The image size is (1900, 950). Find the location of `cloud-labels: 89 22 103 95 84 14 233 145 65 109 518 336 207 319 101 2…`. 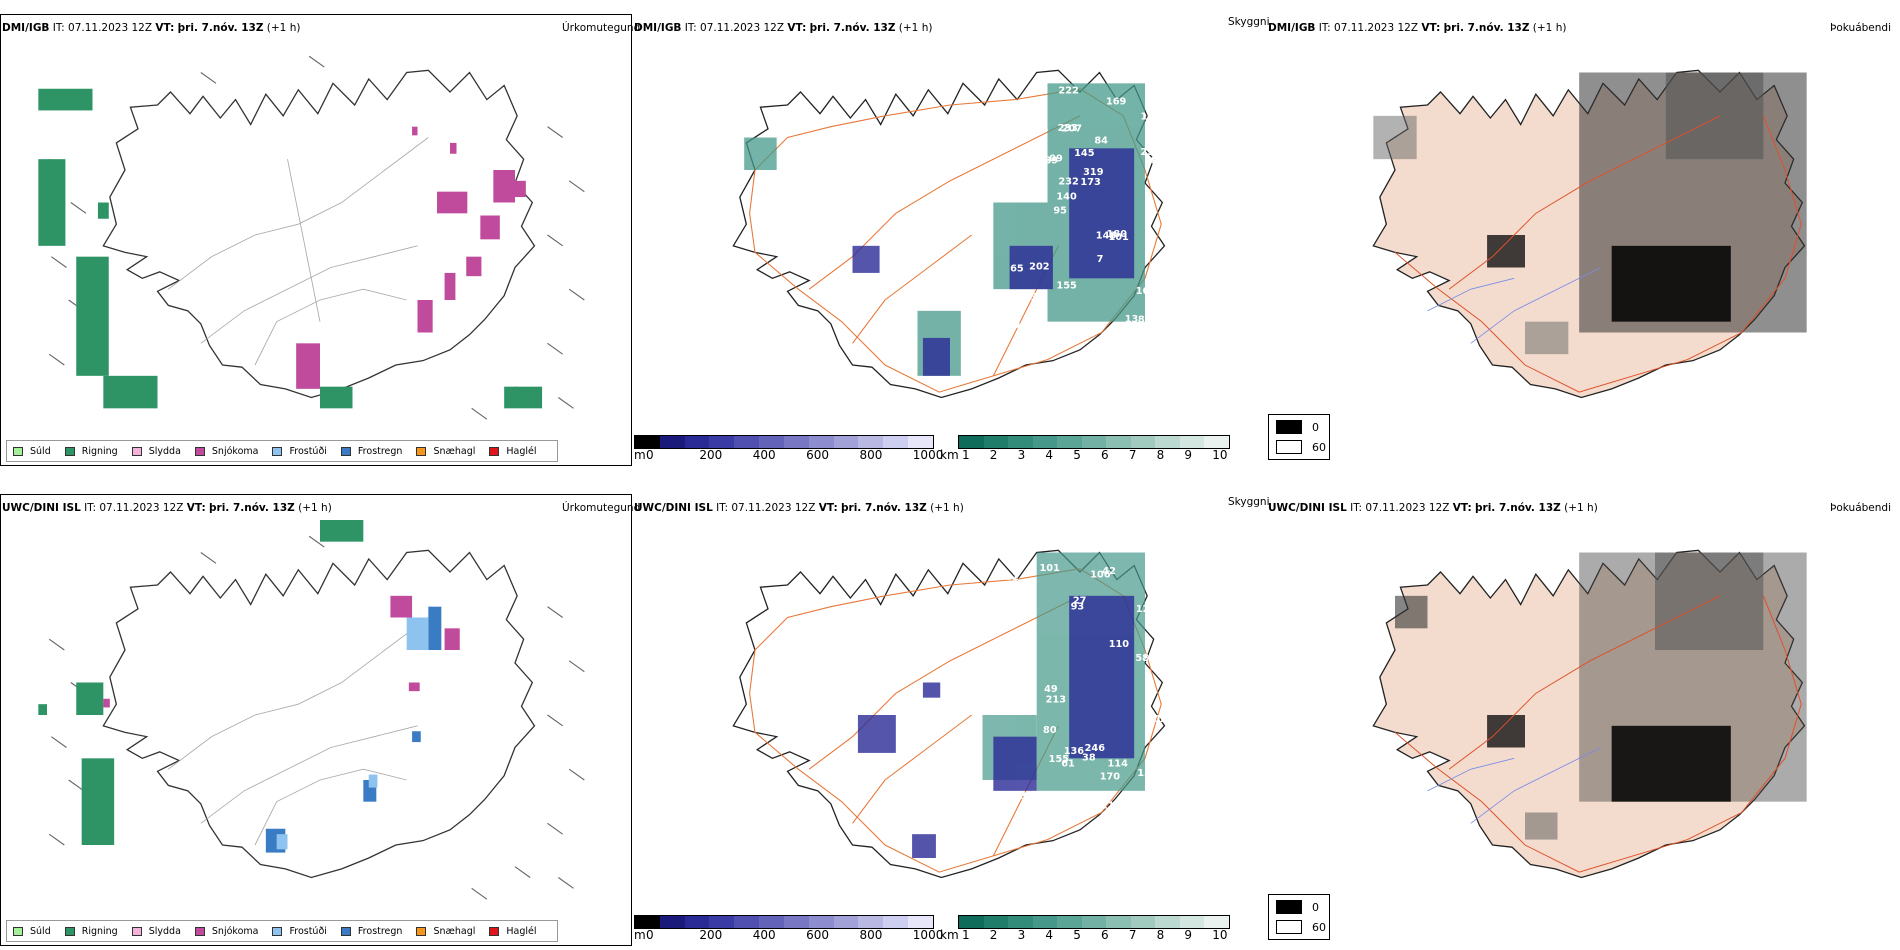

cloud-labels: 89 22 103 95 84 14 233 145 65 109 518 336 207 319 101 2… is located at coordinates (1083, 213).